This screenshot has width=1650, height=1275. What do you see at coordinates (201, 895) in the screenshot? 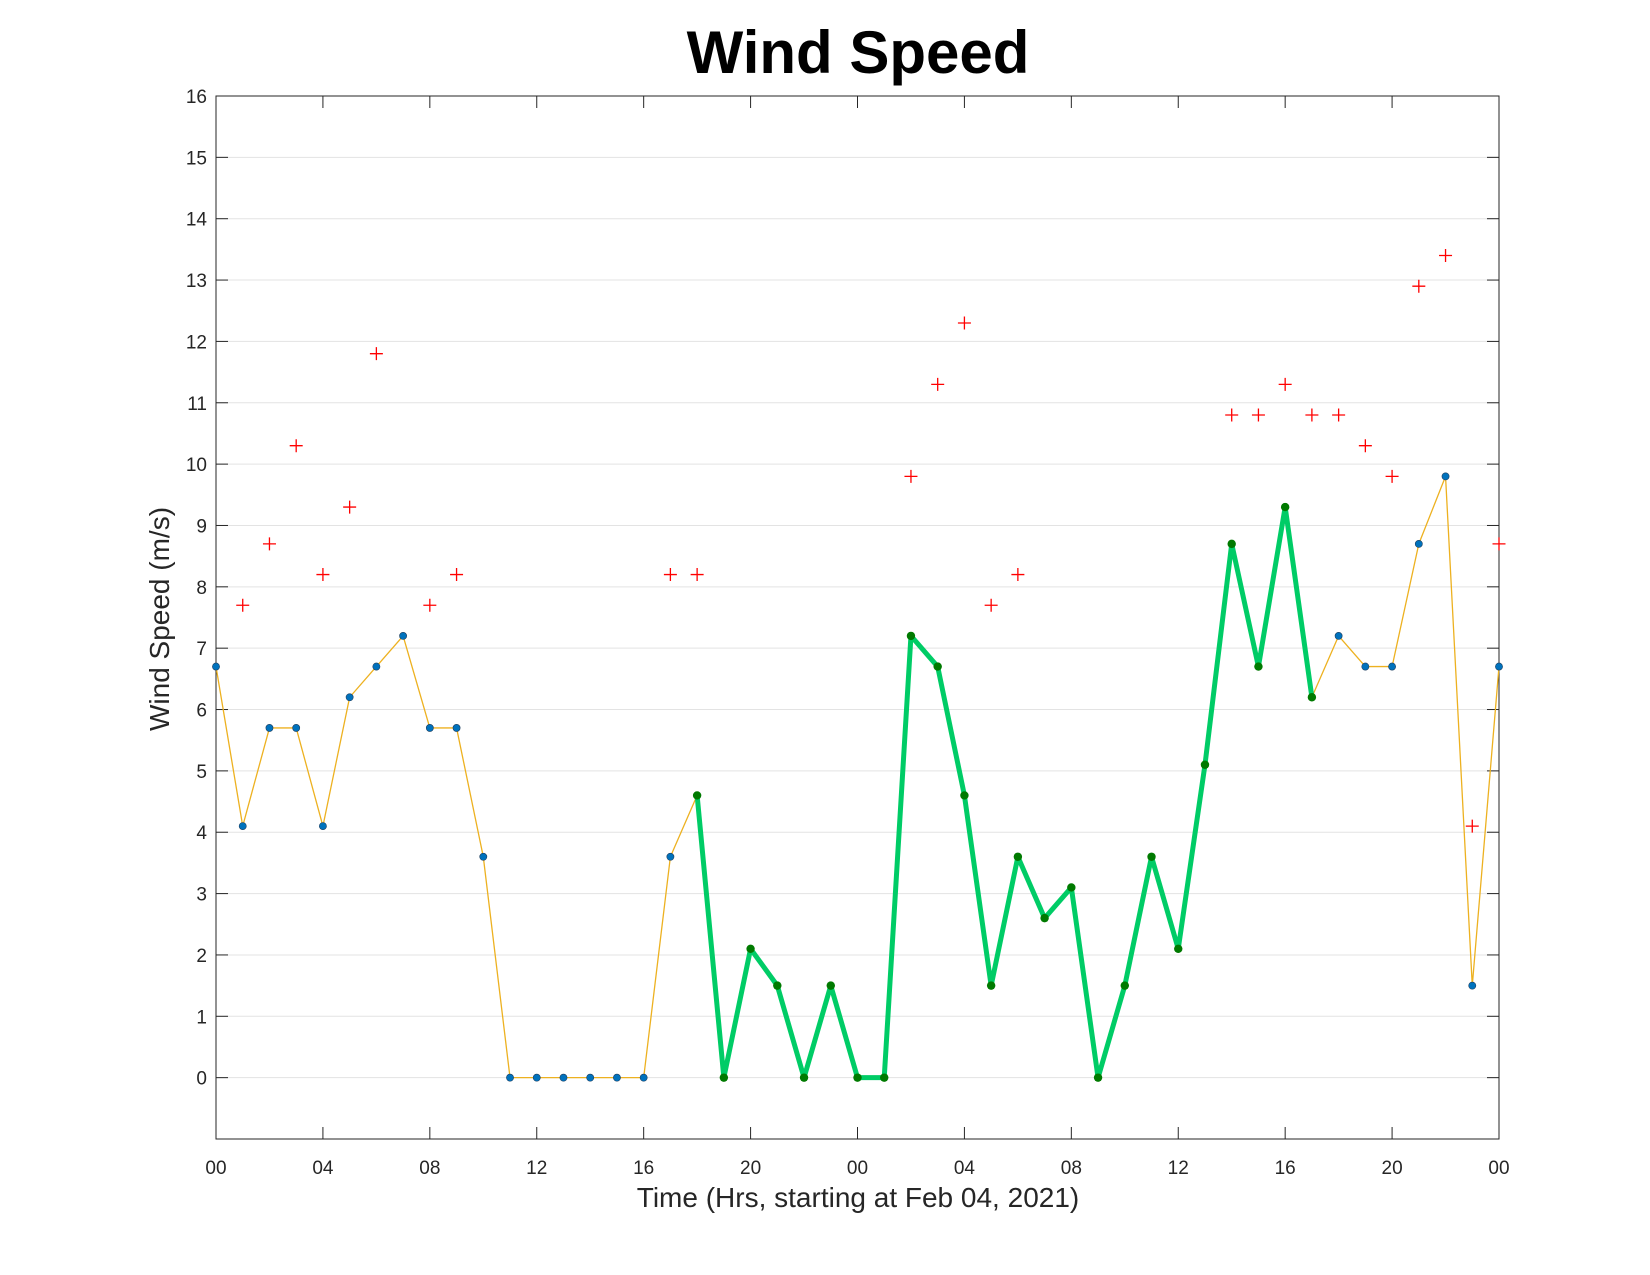
I see `y-tick-label: 3` at bounding box center [201, 895].